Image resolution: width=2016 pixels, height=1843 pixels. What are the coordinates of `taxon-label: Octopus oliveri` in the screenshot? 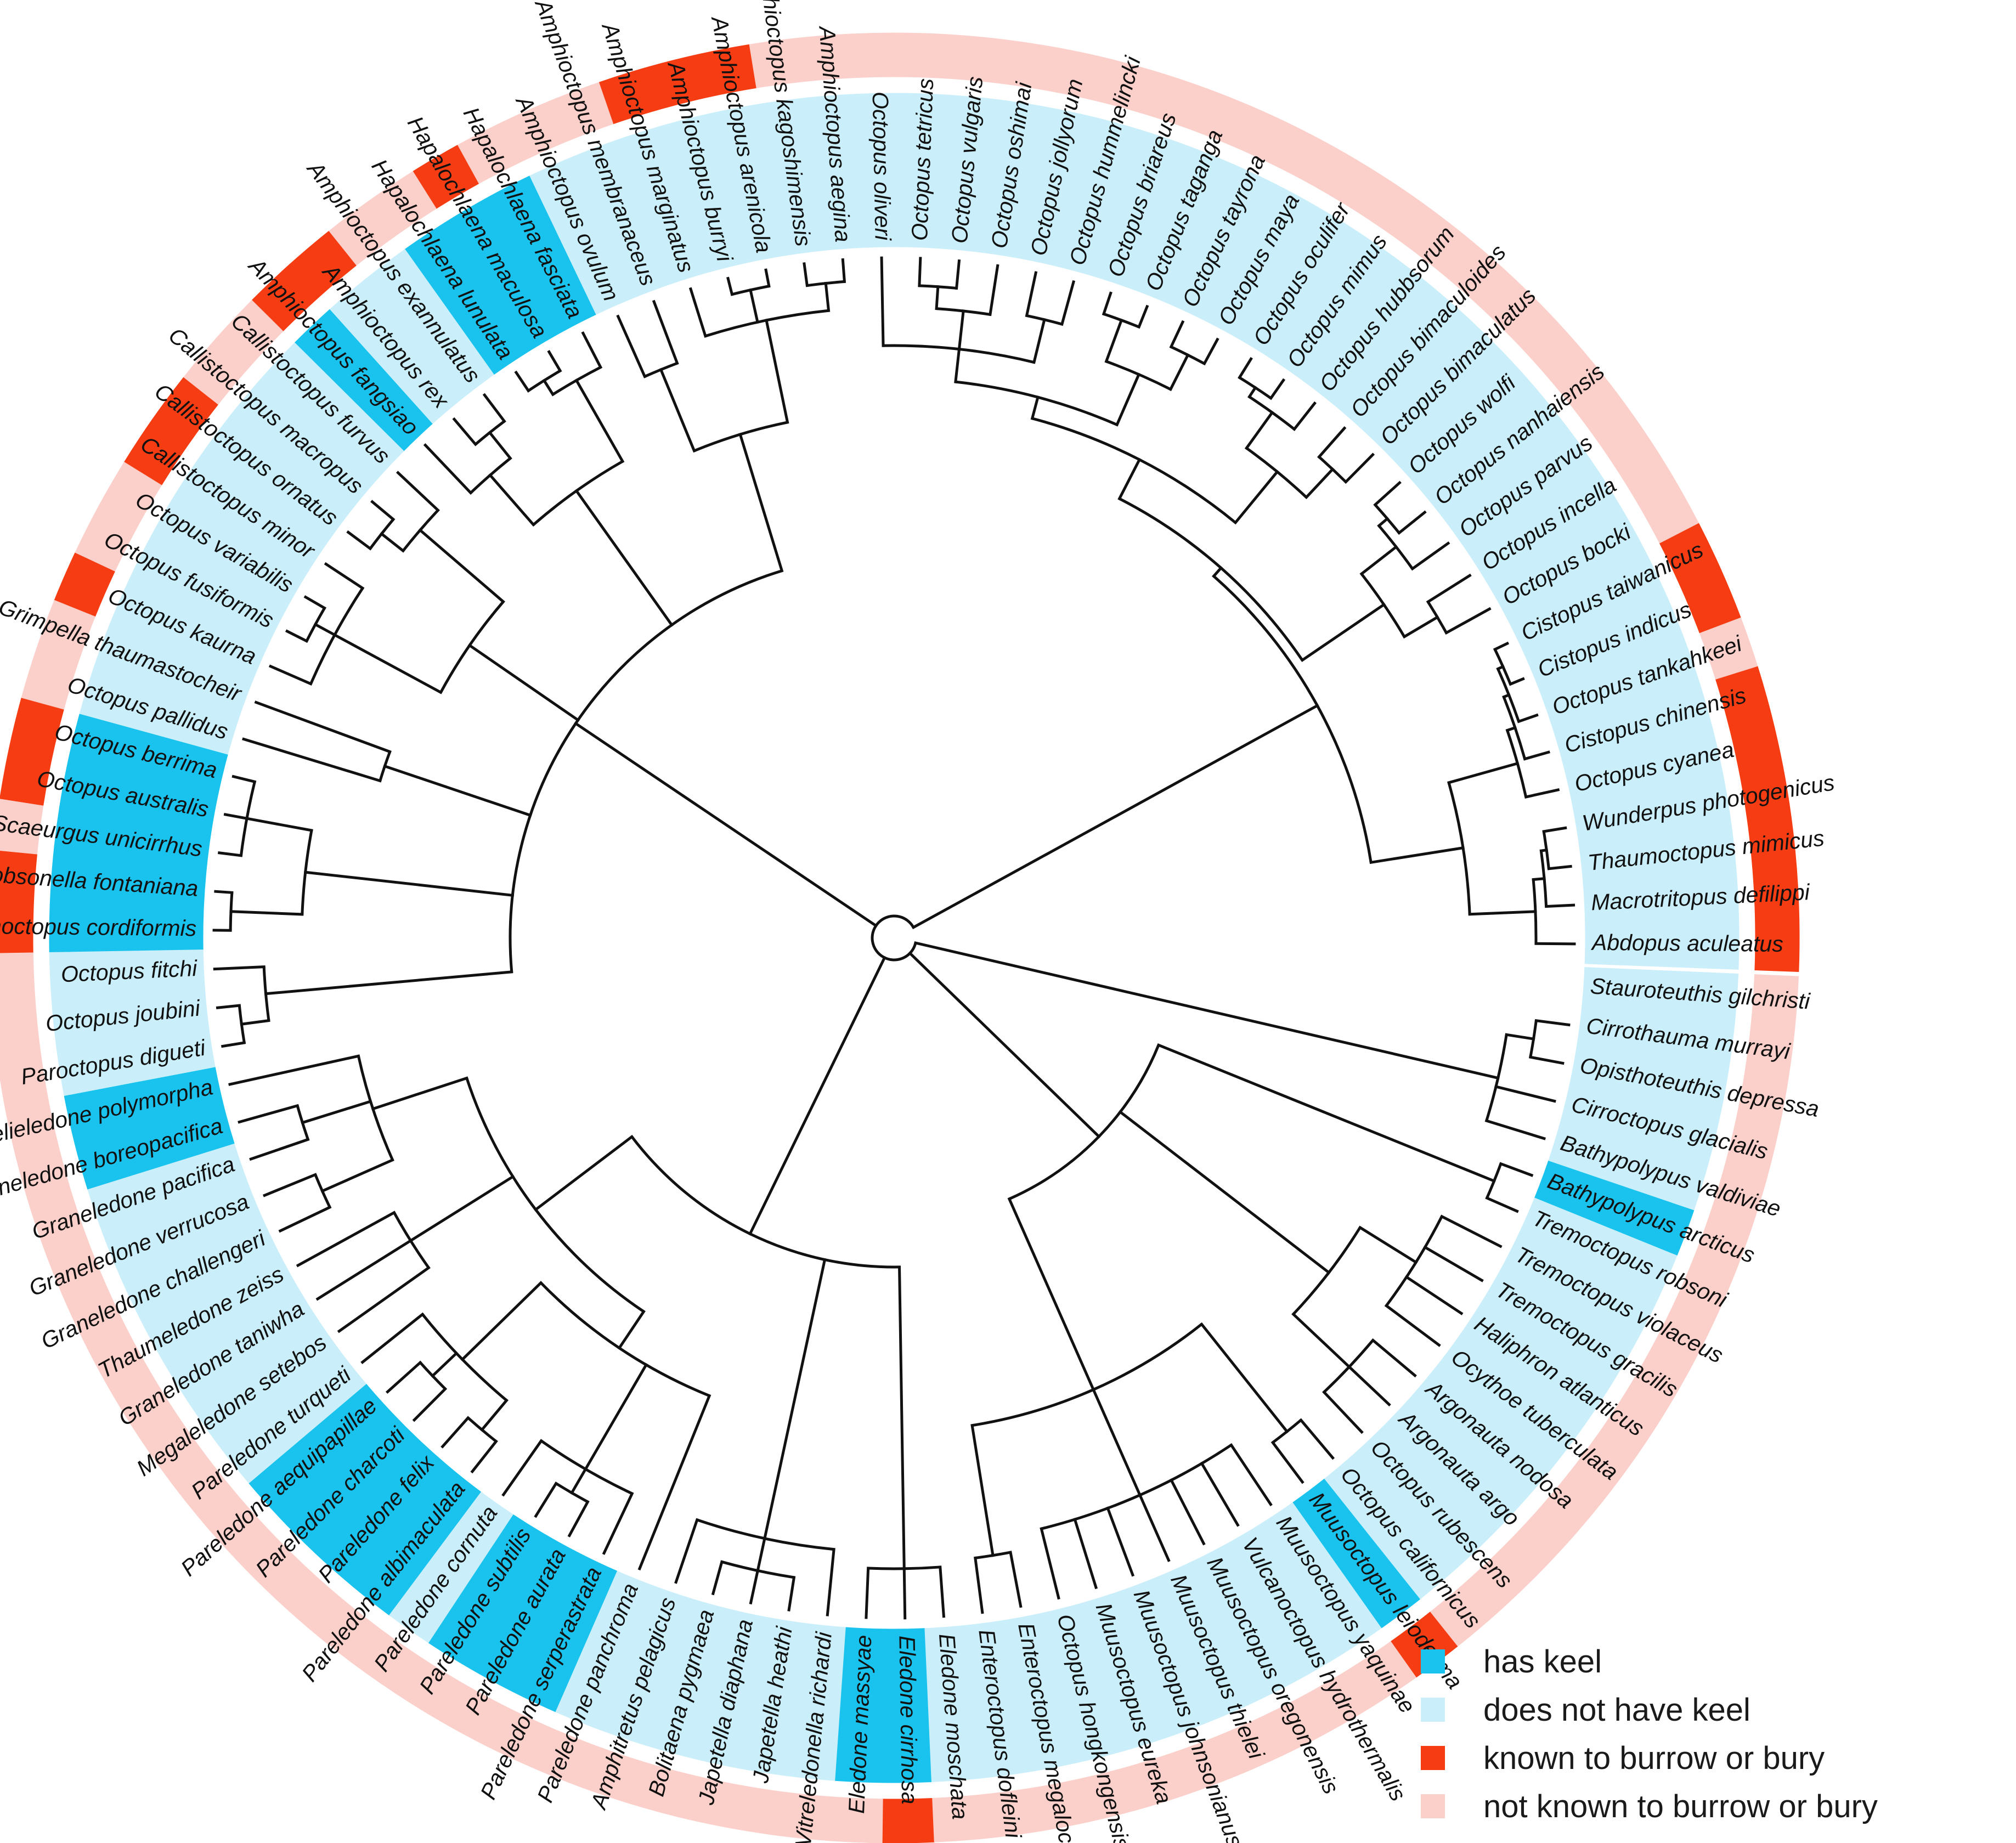 It's located at (882, 167).